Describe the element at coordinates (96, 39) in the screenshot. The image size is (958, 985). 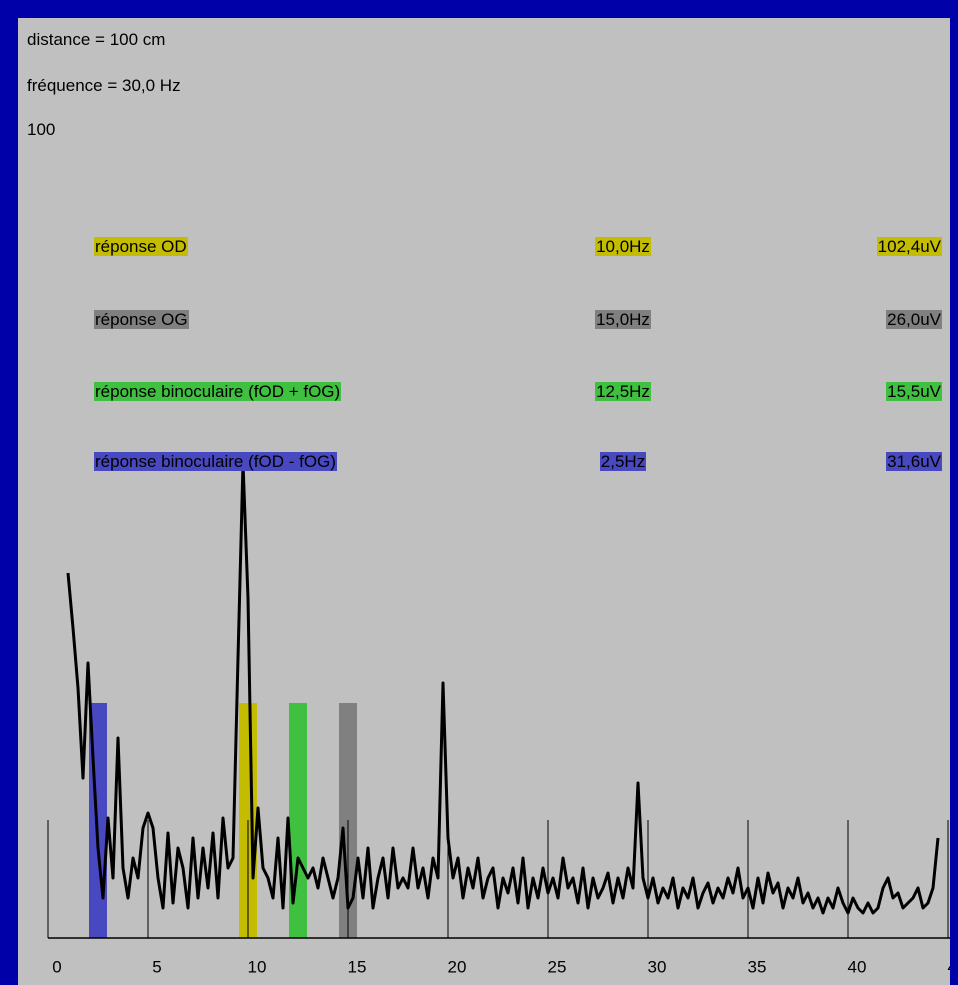
I see `distance: distance = 100 cm` at that location.